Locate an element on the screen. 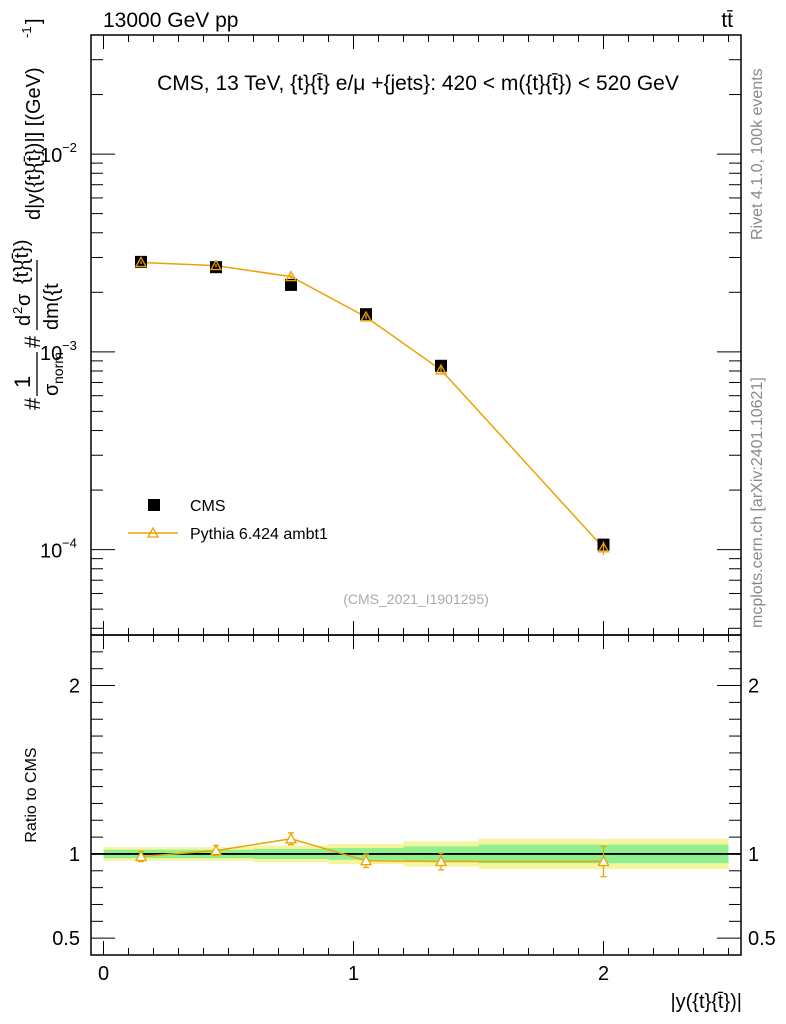  legend-mc-label: Pythia 6.424 ambt1 is located at coordinates (259, 534).